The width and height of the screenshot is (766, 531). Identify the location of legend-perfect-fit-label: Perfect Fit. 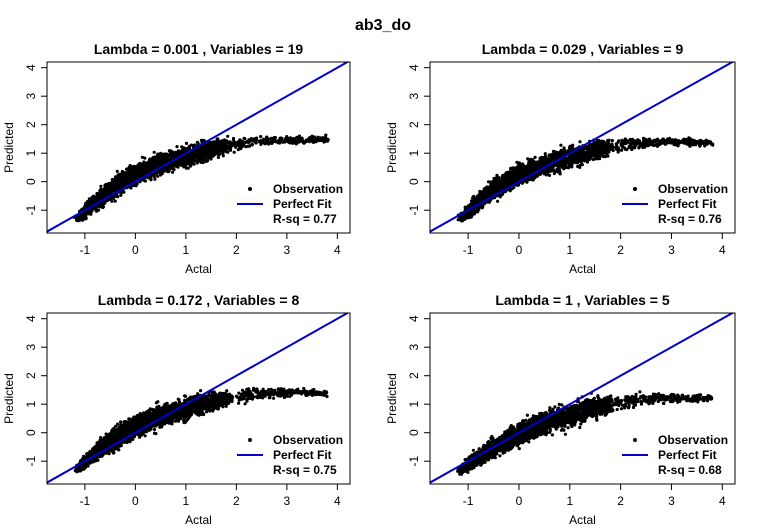
(302, 204).